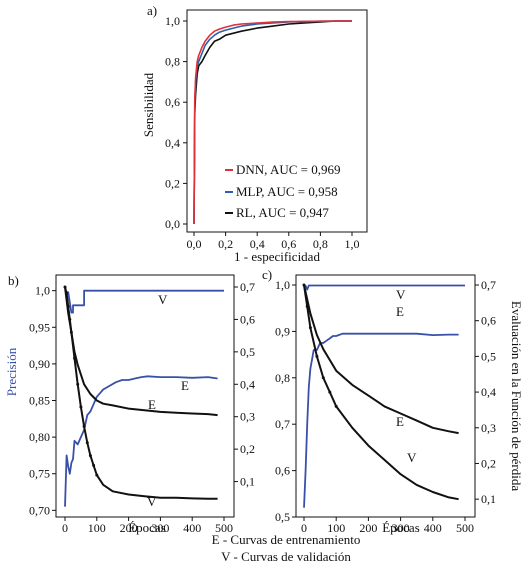  Describe the element at coordinates (247, 482) in the screenshot. I see `panel-b-ytick-right-label: 0,1` at that location.